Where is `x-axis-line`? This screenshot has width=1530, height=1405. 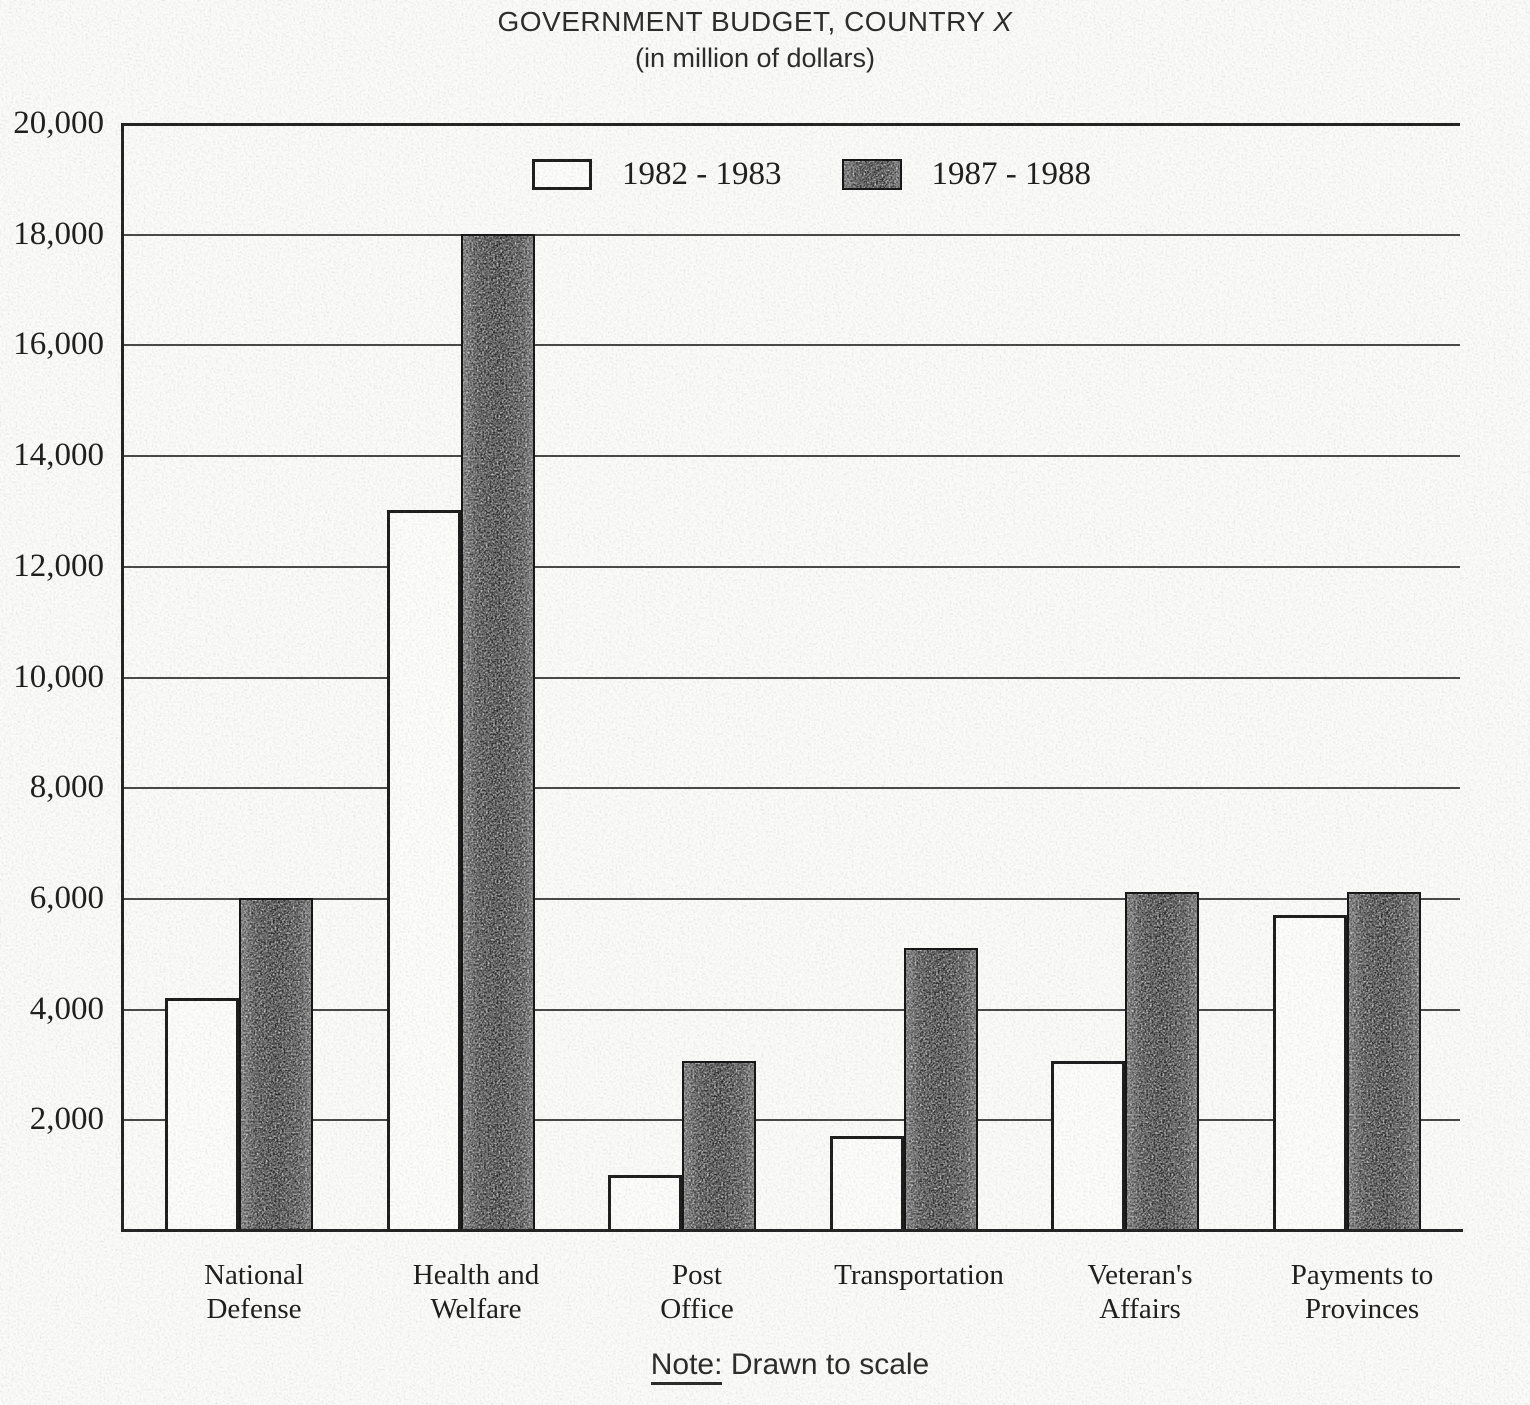
x-axis-line is located at coordinates (792, 1230).